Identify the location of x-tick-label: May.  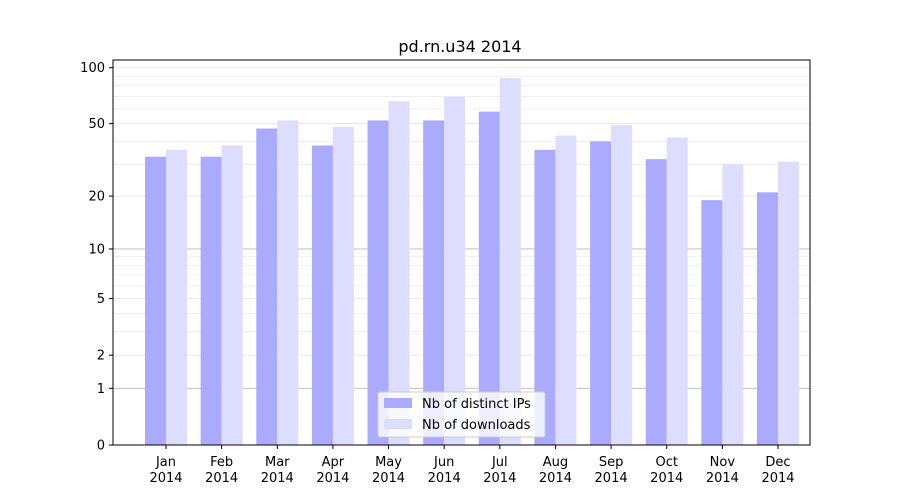
(388, 462).